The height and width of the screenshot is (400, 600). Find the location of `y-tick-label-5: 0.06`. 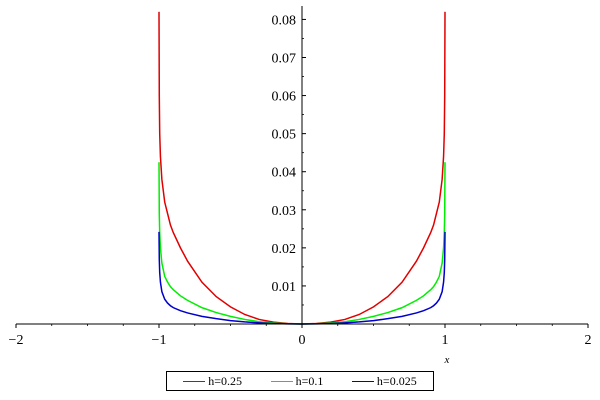

y-tick-label-5: 0.06 is located at coordinates (284, 97).